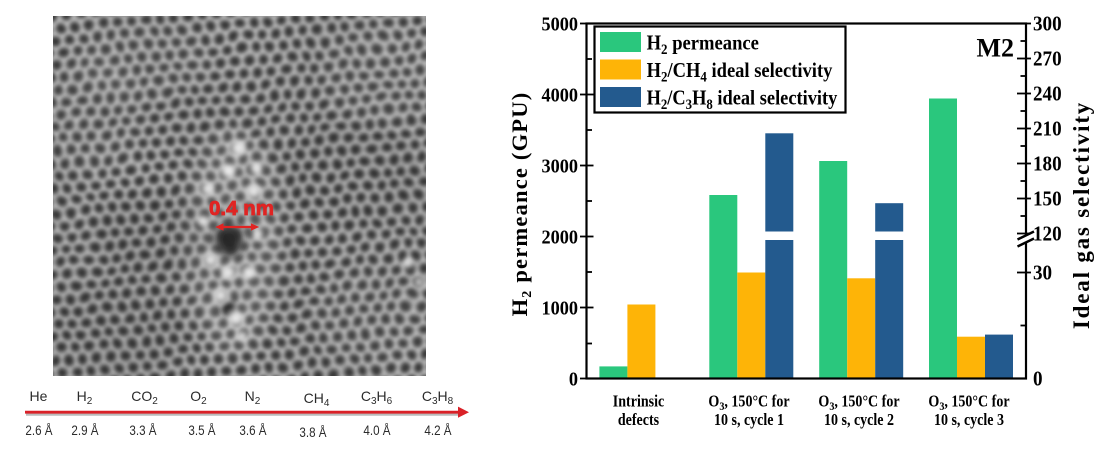 The width and height of the screenshot is (1109, 453). I want to click on svg-text: H2 permeance (GPU), so click(521, 204).